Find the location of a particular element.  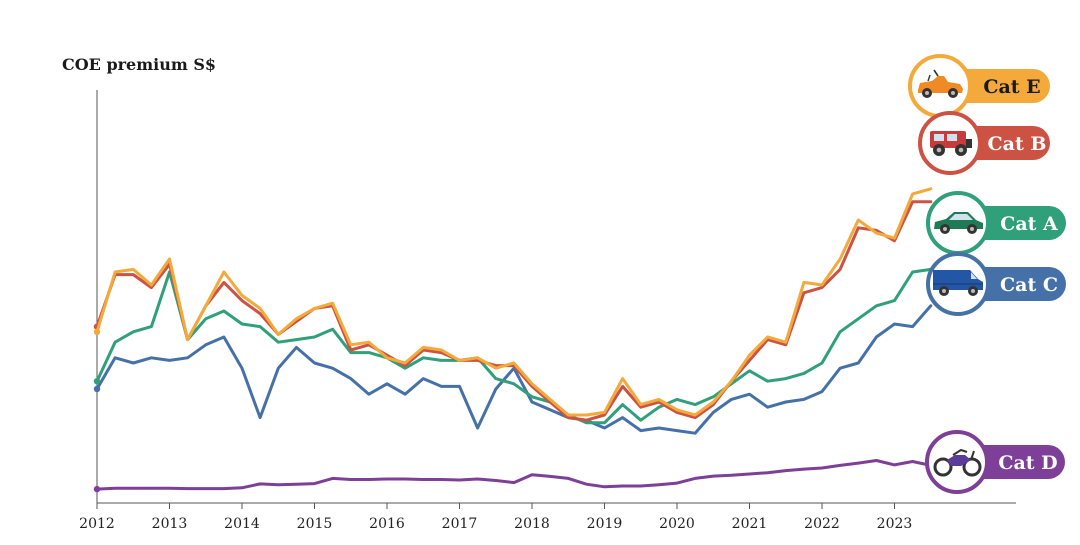

delivery-van-icon is located at coordinates (958, 283).